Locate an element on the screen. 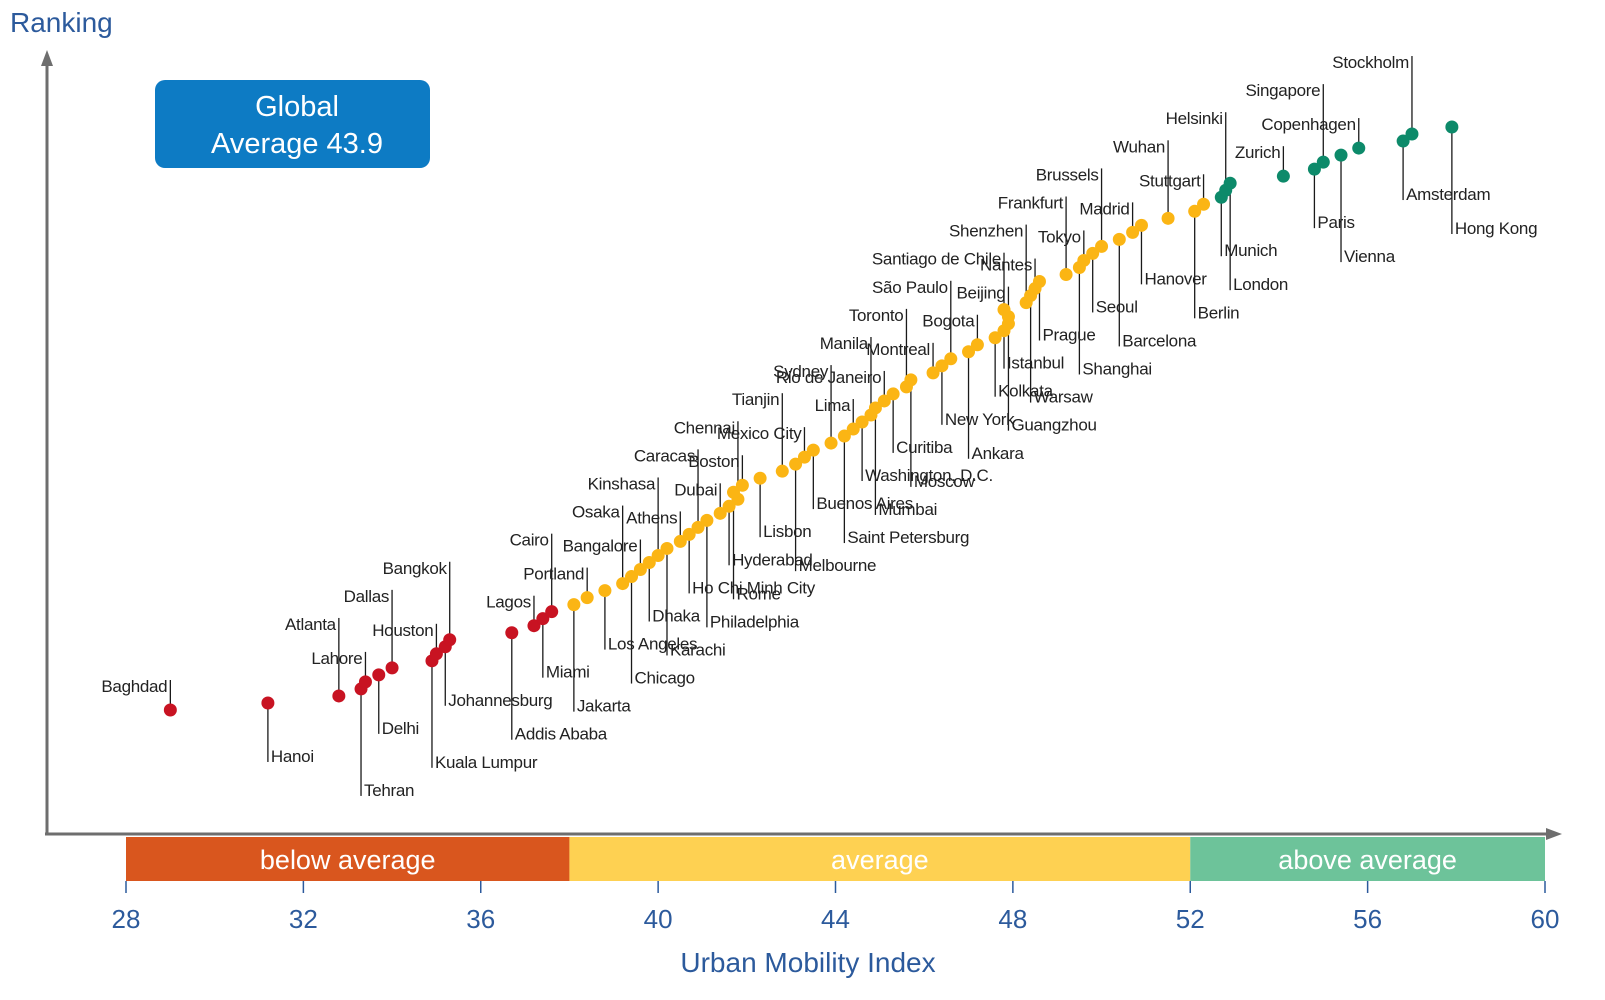 The image size is (1605, 1000). city-label-vienna: Vienna is located at coordinates (1370, 256).